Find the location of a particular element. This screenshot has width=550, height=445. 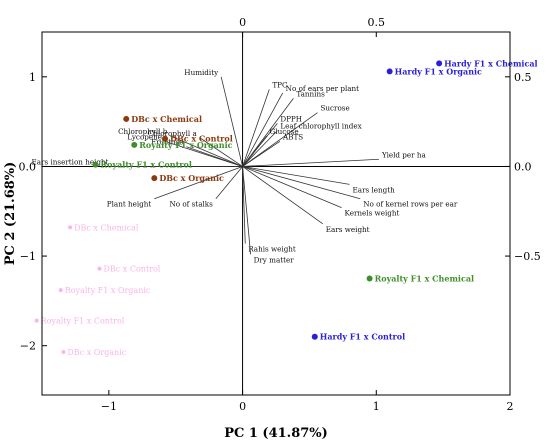

loading-label: Ears insertion height is located at coordinates (70, 161).